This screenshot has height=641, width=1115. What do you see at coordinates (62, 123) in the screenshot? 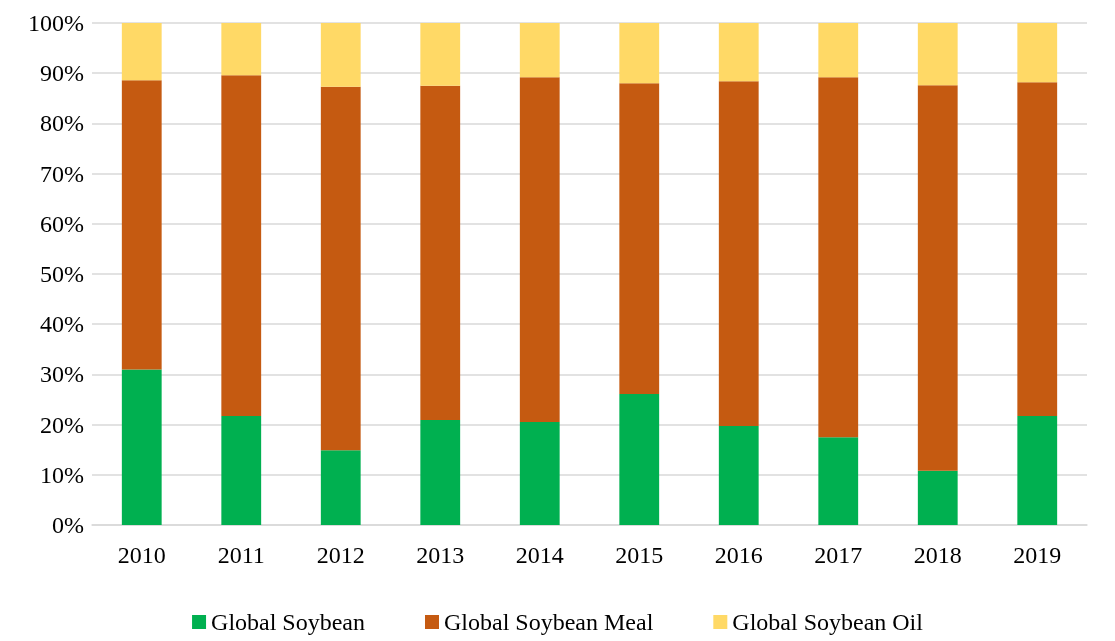
I see `y-tick-label: 80%` at bounding box center [62, 123].